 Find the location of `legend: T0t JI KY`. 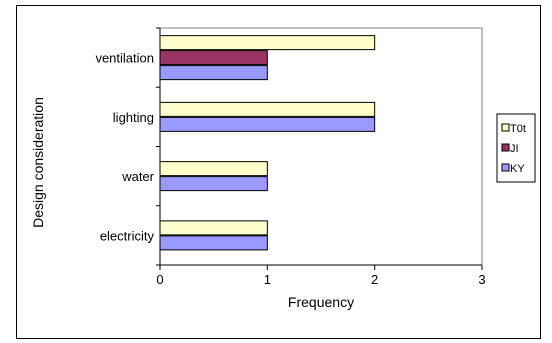

legend: T0t JI KY is located at coordinates (516, 148).